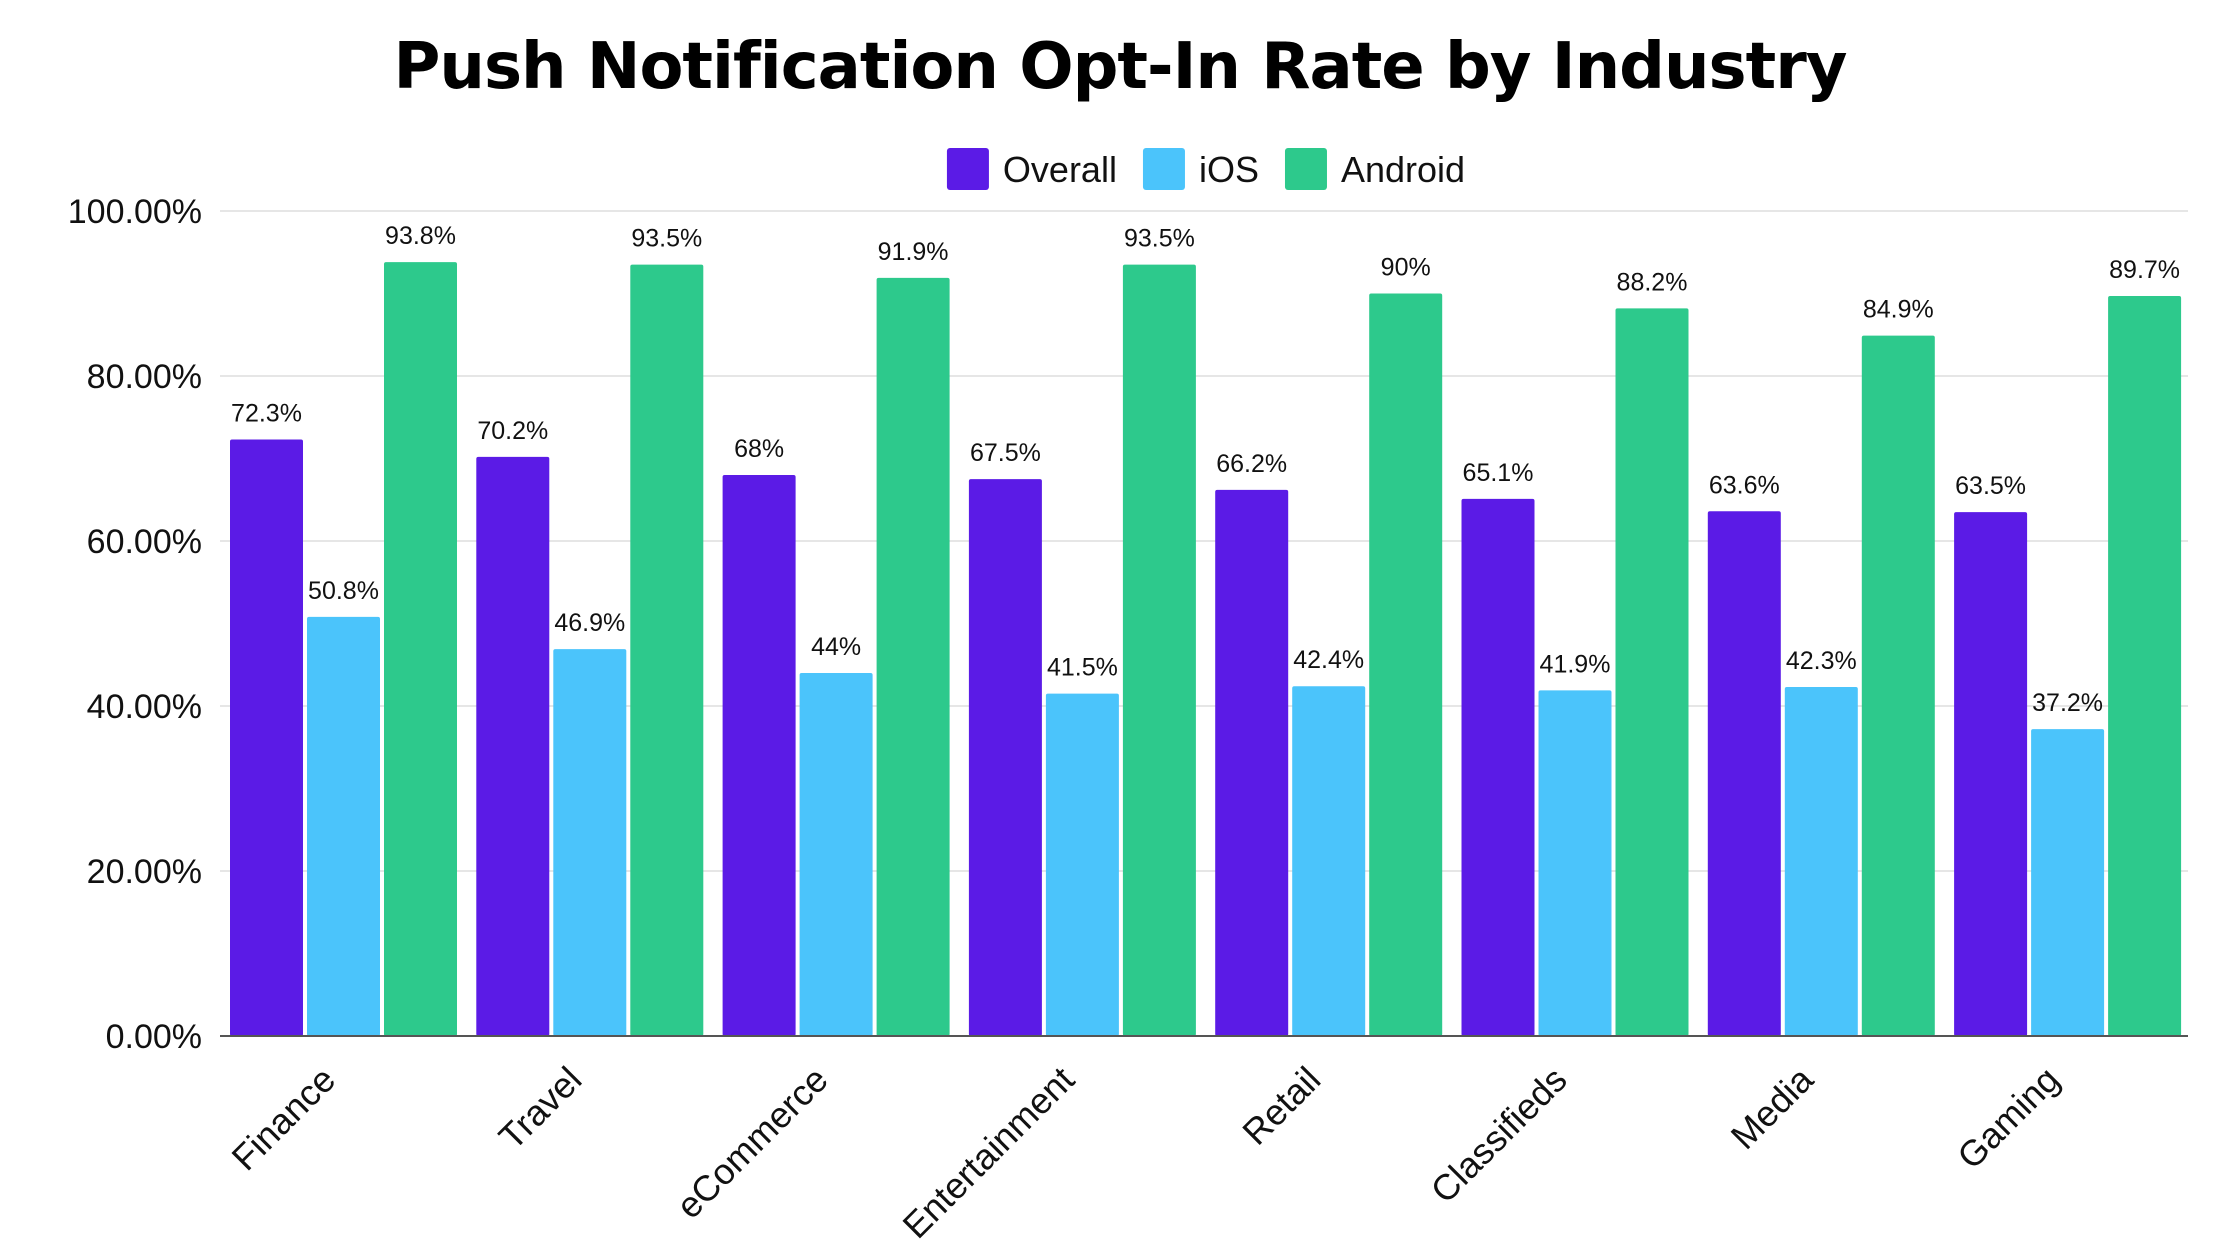 The image size is (2240, 1260). What do you see at coordinates (2008, 1118) in the screenshot?
I see `x-tick-label-gaming: Gaming` at bounding box center [2008, 1118].